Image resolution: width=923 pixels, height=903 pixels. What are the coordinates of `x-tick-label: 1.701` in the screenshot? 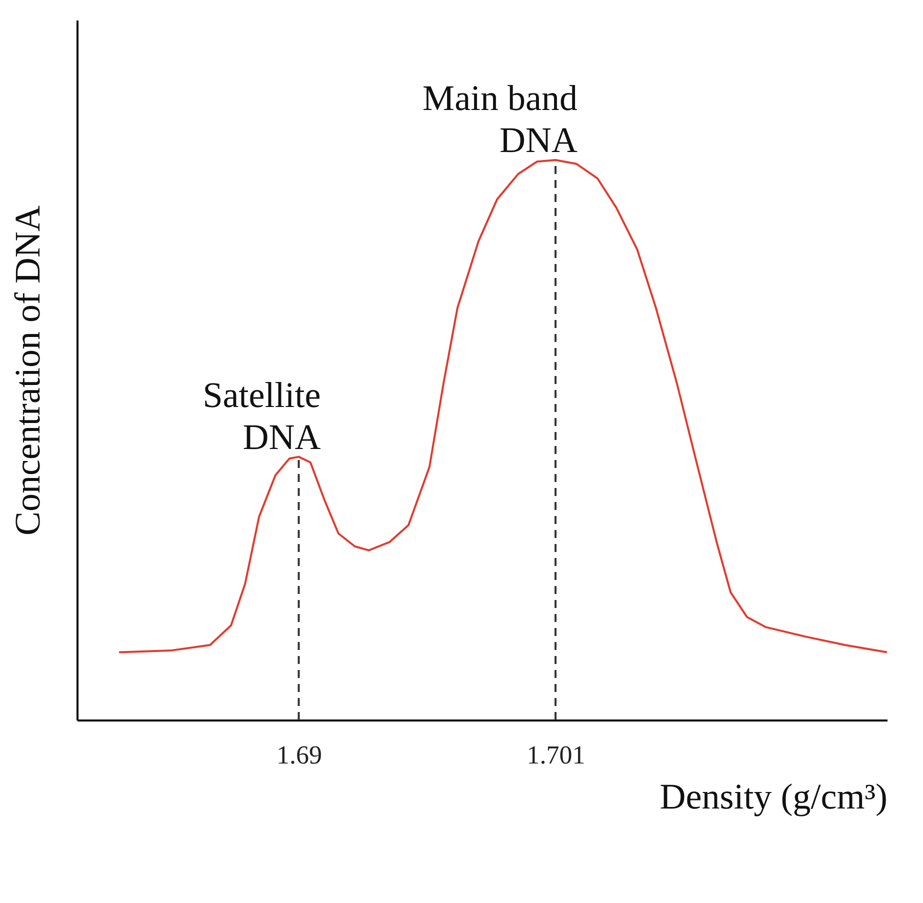 It's located at (556, 755).